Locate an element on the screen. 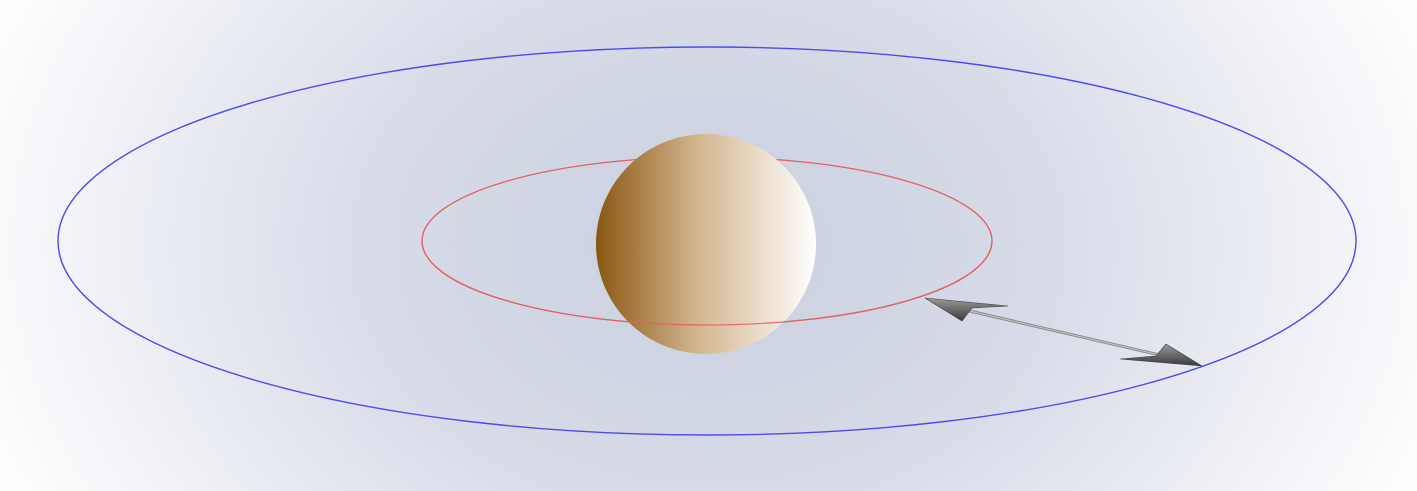  double-headed-arrow-icon is located at coordinates (1063, 332).